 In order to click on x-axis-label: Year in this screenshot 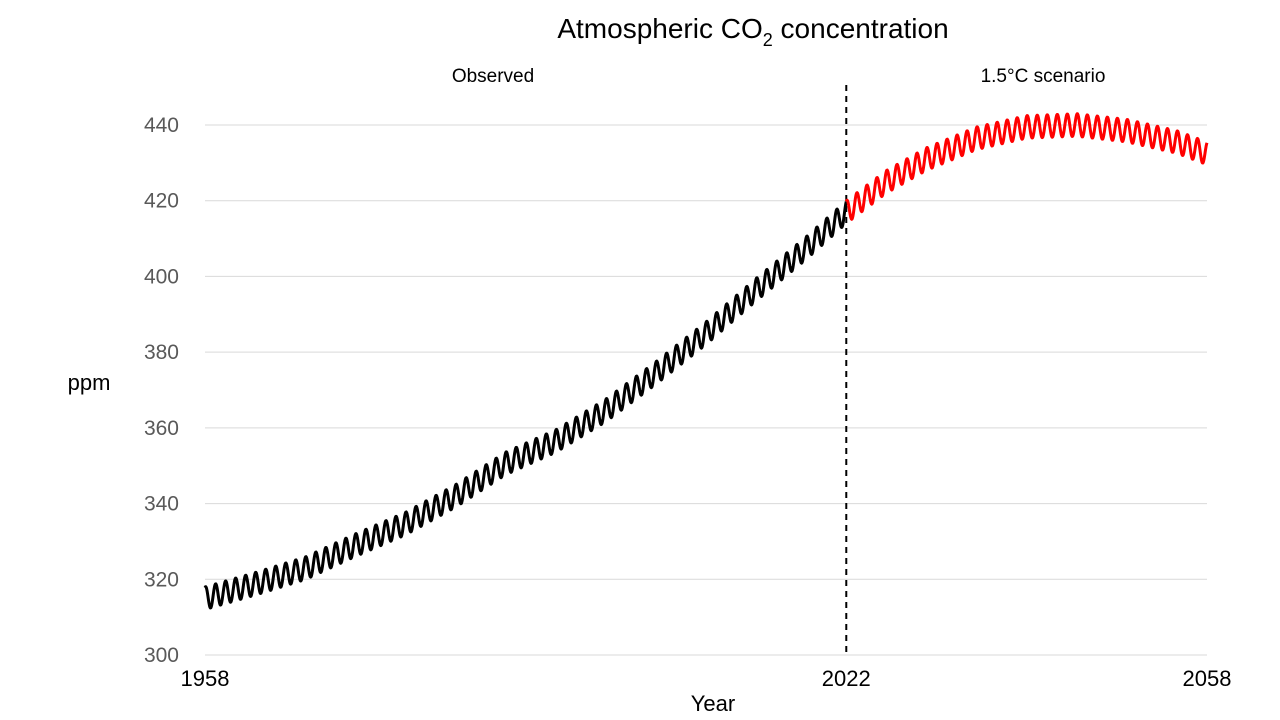, I will do `click(713, 703)`.